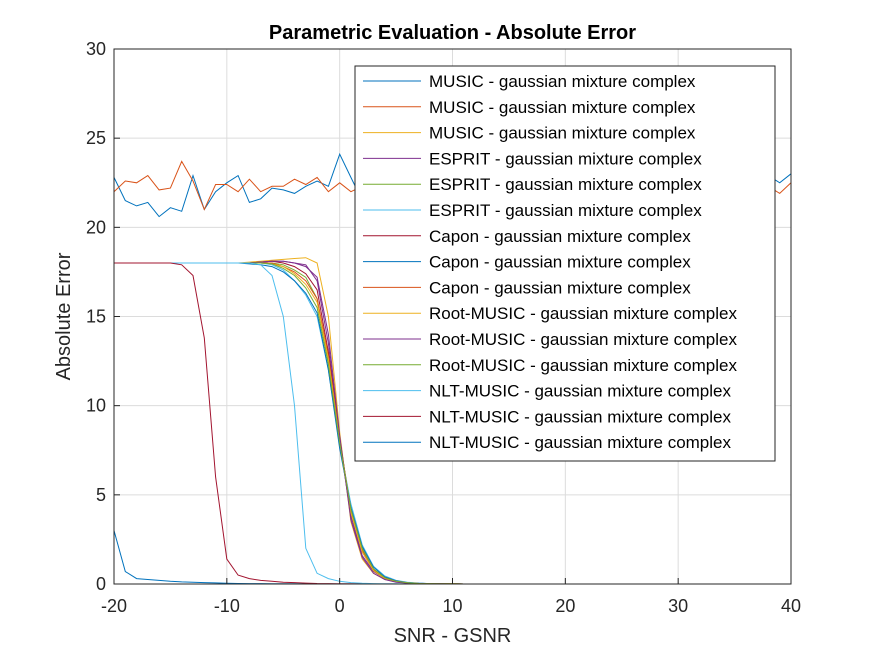 Image resolution: width=875 pixels, height=661 pixels. What do you see at coordinates (96, 406) in the screenshot?
I see `y-tick-label: 10` at bounding box center [96, 406].